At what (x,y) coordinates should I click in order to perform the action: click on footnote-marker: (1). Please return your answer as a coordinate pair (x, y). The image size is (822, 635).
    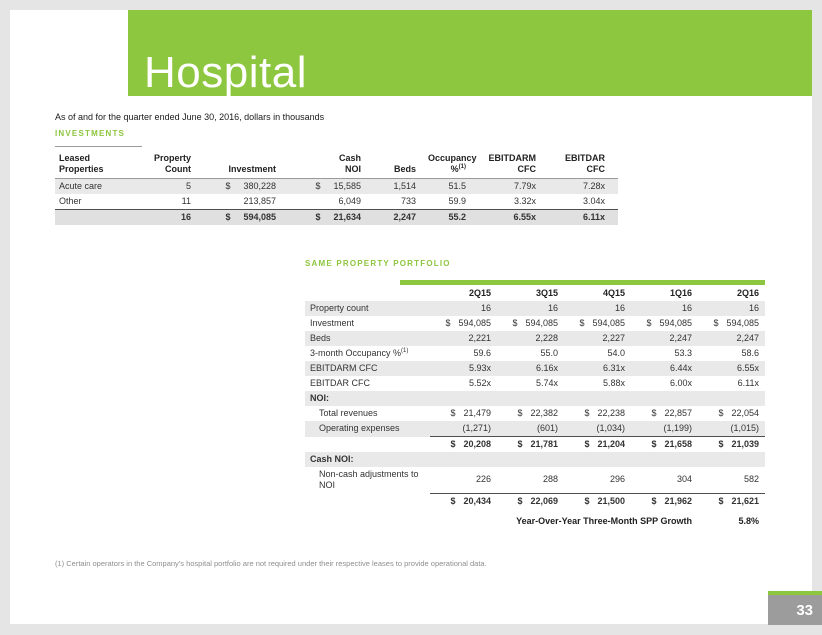
    Looking at the image, I should click on (462, 167).